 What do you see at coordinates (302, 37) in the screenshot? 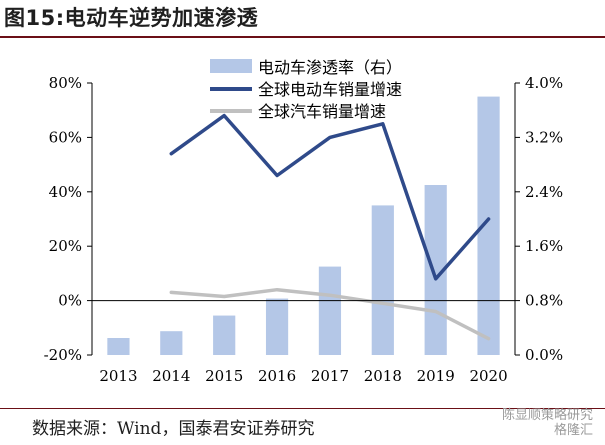
I see `title-rule` at bounding box center [302, 37].